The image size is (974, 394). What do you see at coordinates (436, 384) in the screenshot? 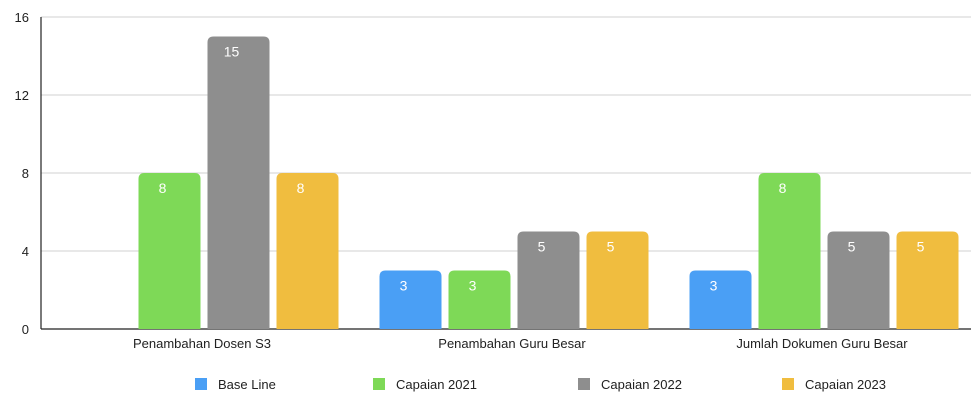
I see `legend-label: Capaian 2021` at bounding box center [436, 384].